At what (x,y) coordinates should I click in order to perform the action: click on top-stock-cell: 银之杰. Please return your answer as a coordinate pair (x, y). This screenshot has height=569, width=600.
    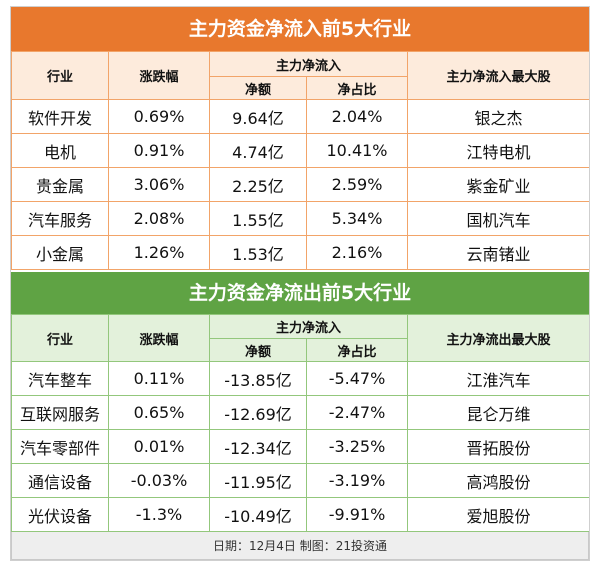
    Looking at the image, I should click on (499, 116).